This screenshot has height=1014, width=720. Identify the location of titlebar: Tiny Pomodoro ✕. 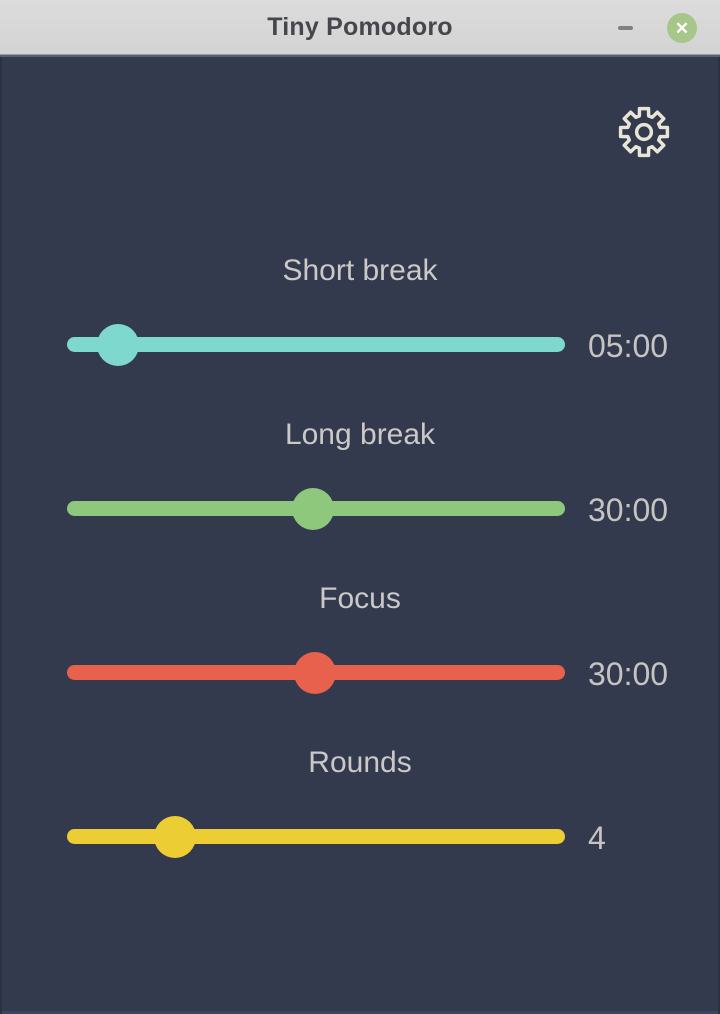
(360, 28).